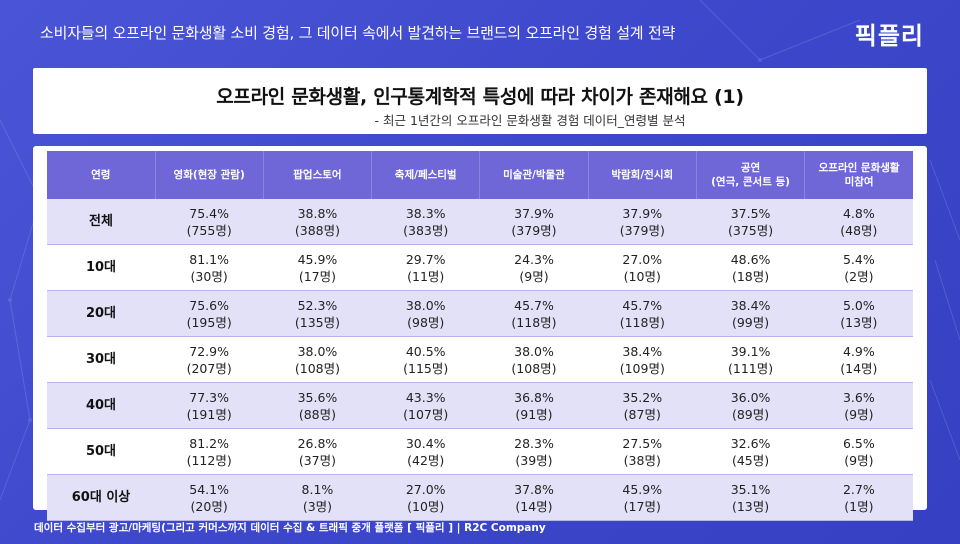 This screenshot has width=960, height=544. I want to click on age-group-cell: 50대, so click(101, 451).